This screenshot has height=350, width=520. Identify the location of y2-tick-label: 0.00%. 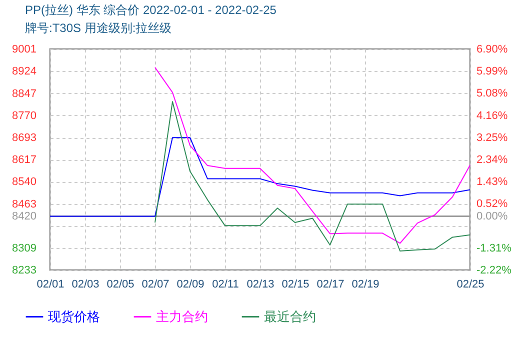
(492, 216).